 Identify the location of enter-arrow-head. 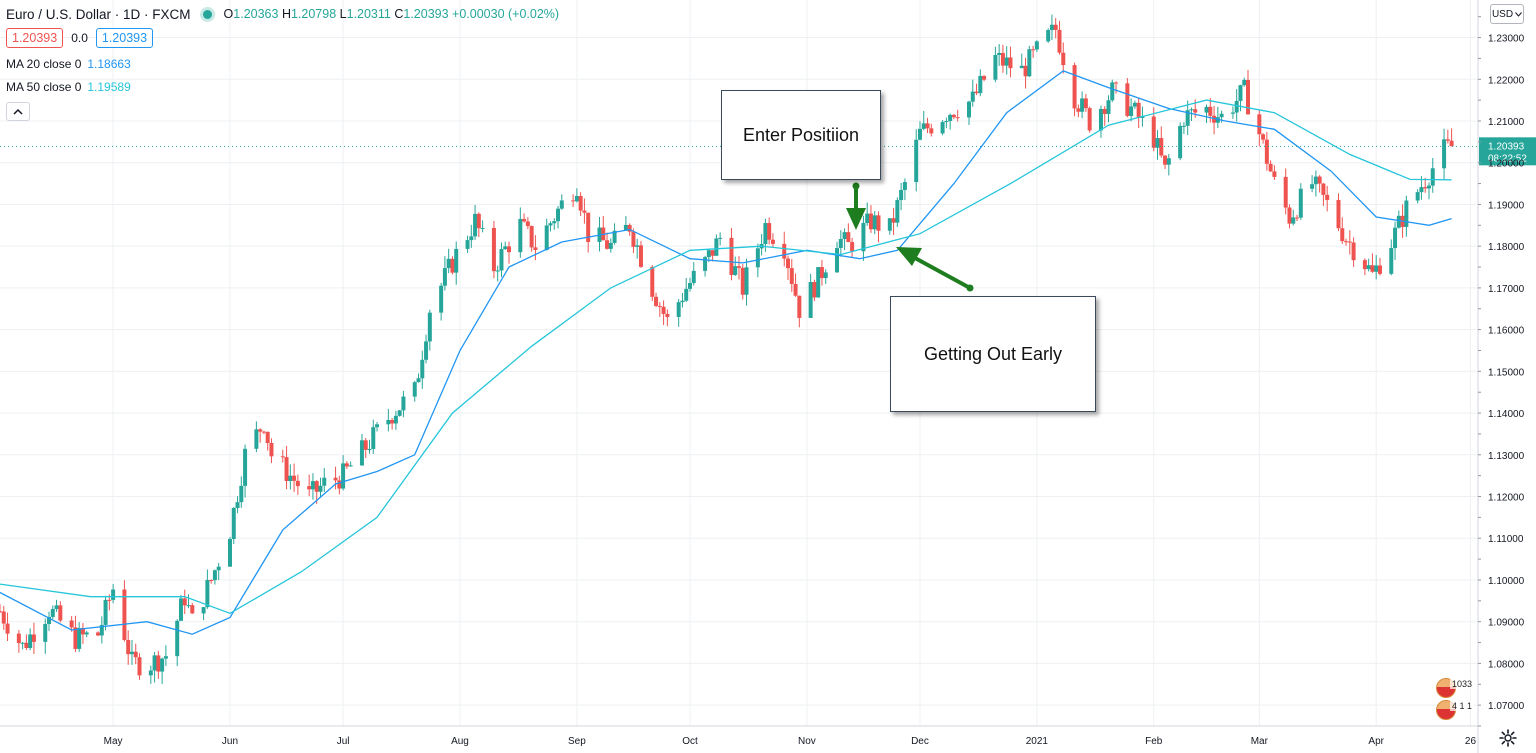
(856, 219).